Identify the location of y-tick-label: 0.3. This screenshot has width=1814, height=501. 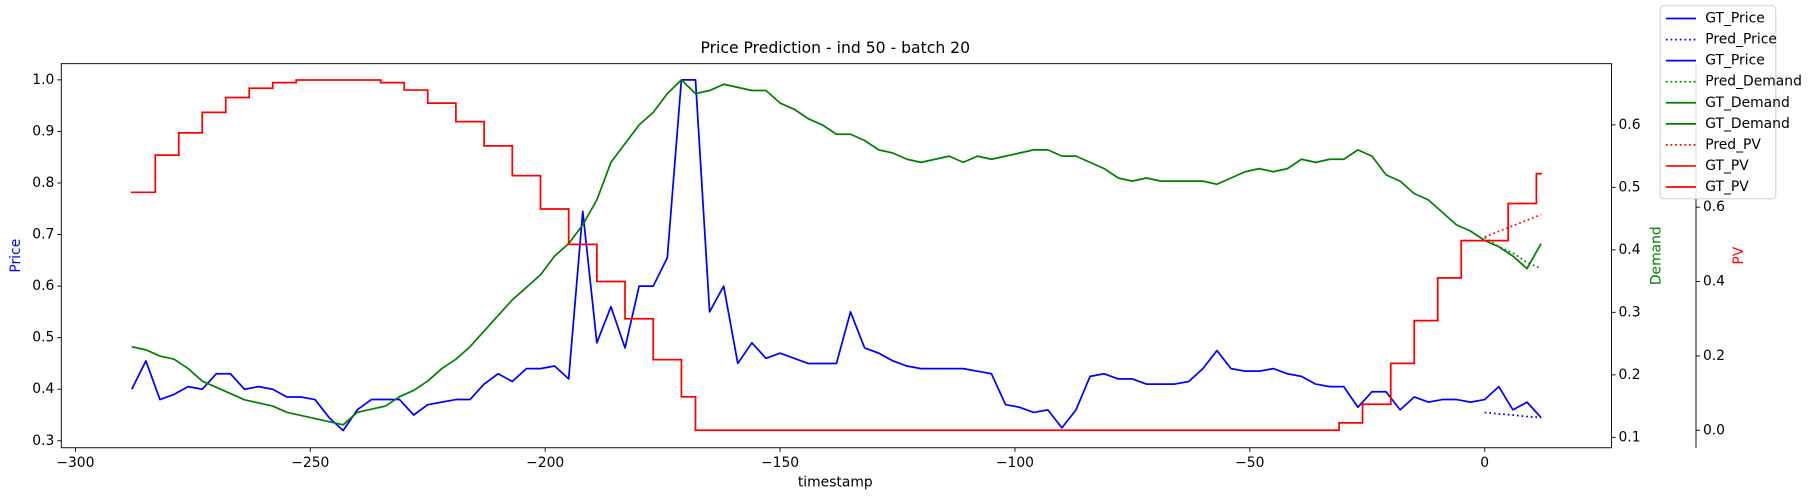
(43, 441).